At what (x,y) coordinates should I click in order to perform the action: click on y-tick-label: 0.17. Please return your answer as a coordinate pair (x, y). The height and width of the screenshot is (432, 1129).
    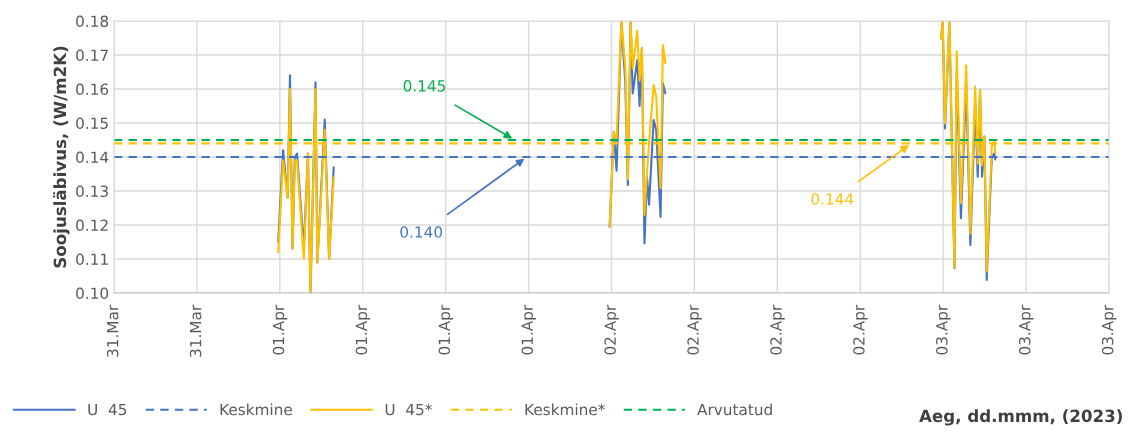
    Looking at the image, I should click on (92, 55).